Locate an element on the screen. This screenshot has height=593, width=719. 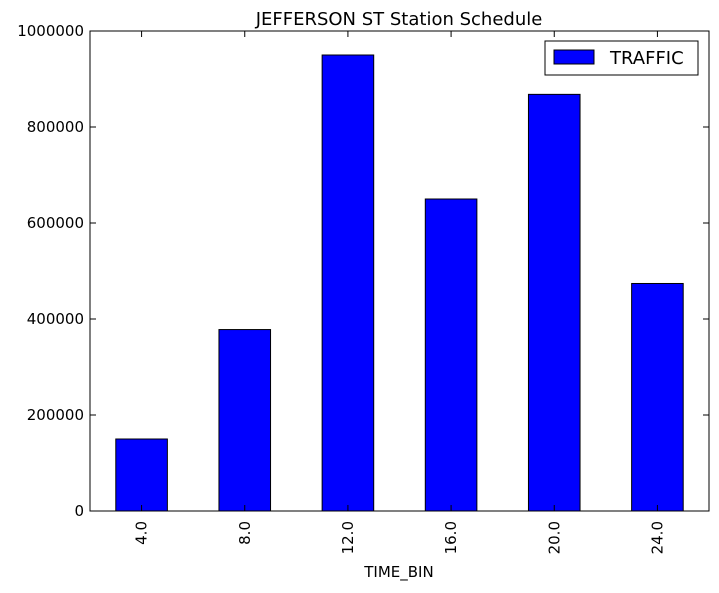
y-tick-label: 200000 is located at coordinates (55, 415).